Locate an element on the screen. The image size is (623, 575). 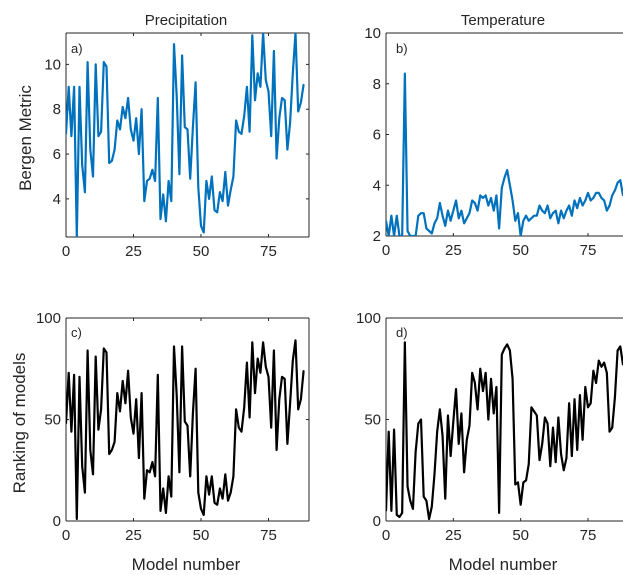
panel-b-ytick-label: 10 is located at coordinates (372, 33).